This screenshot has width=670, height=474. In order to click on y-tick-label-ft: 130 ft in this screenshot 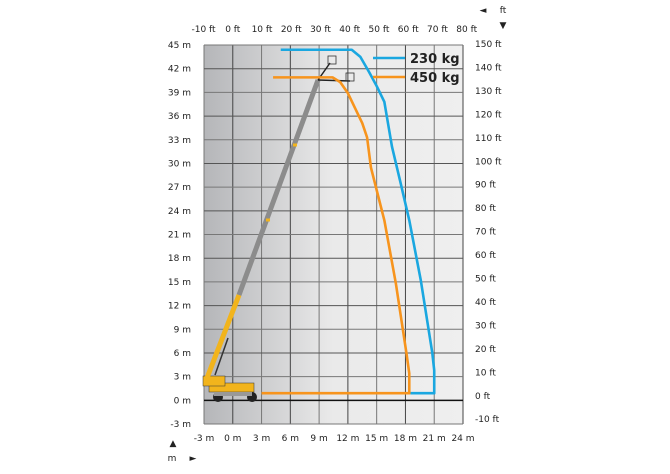, I will do `click(488, 92)`.